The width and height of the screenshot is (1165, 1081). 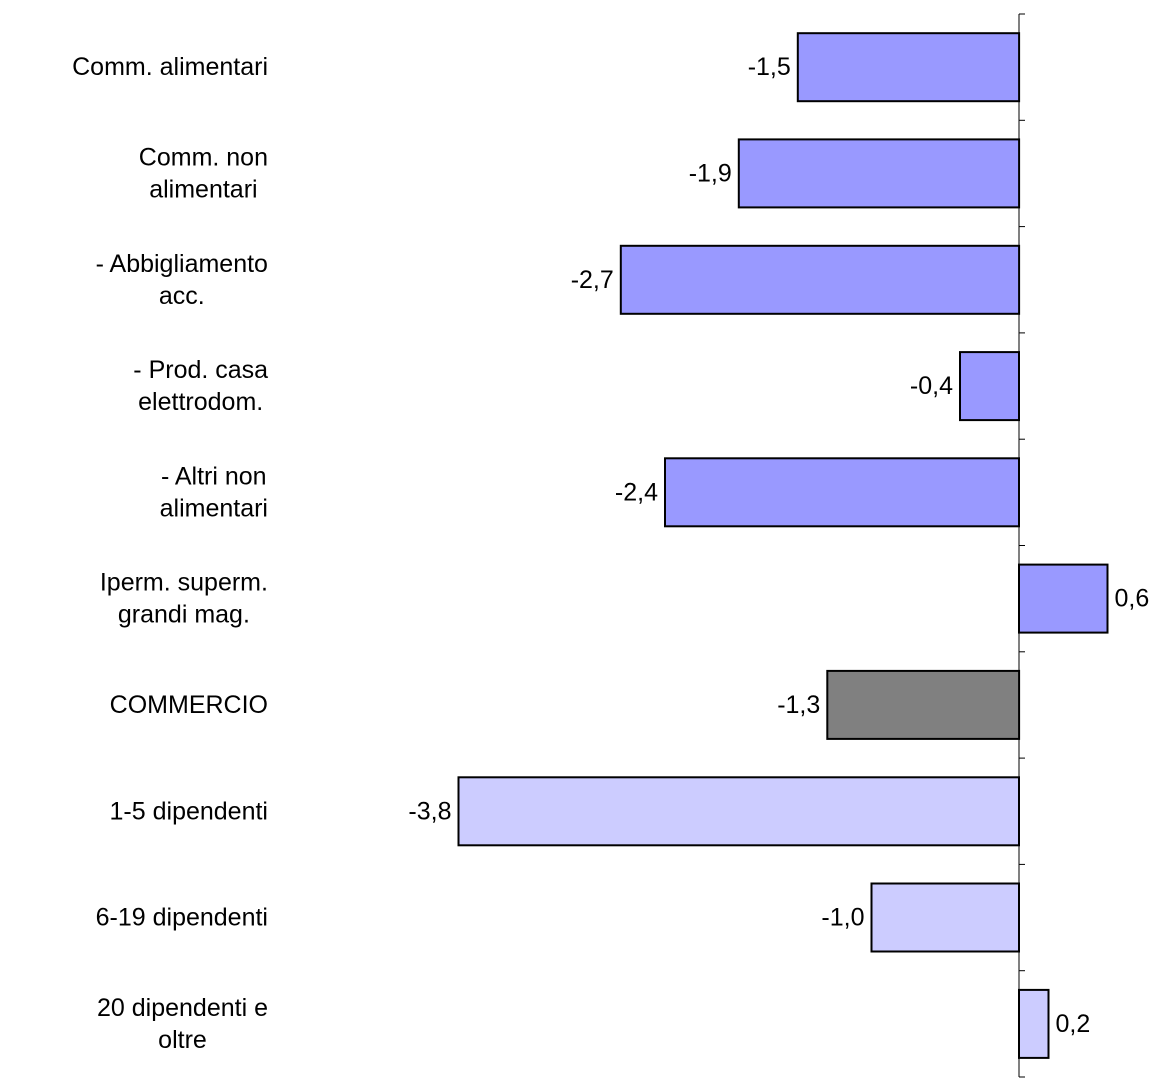 I want to click on category-label: 6-19 dipendenti, so click(x=182, y=918).